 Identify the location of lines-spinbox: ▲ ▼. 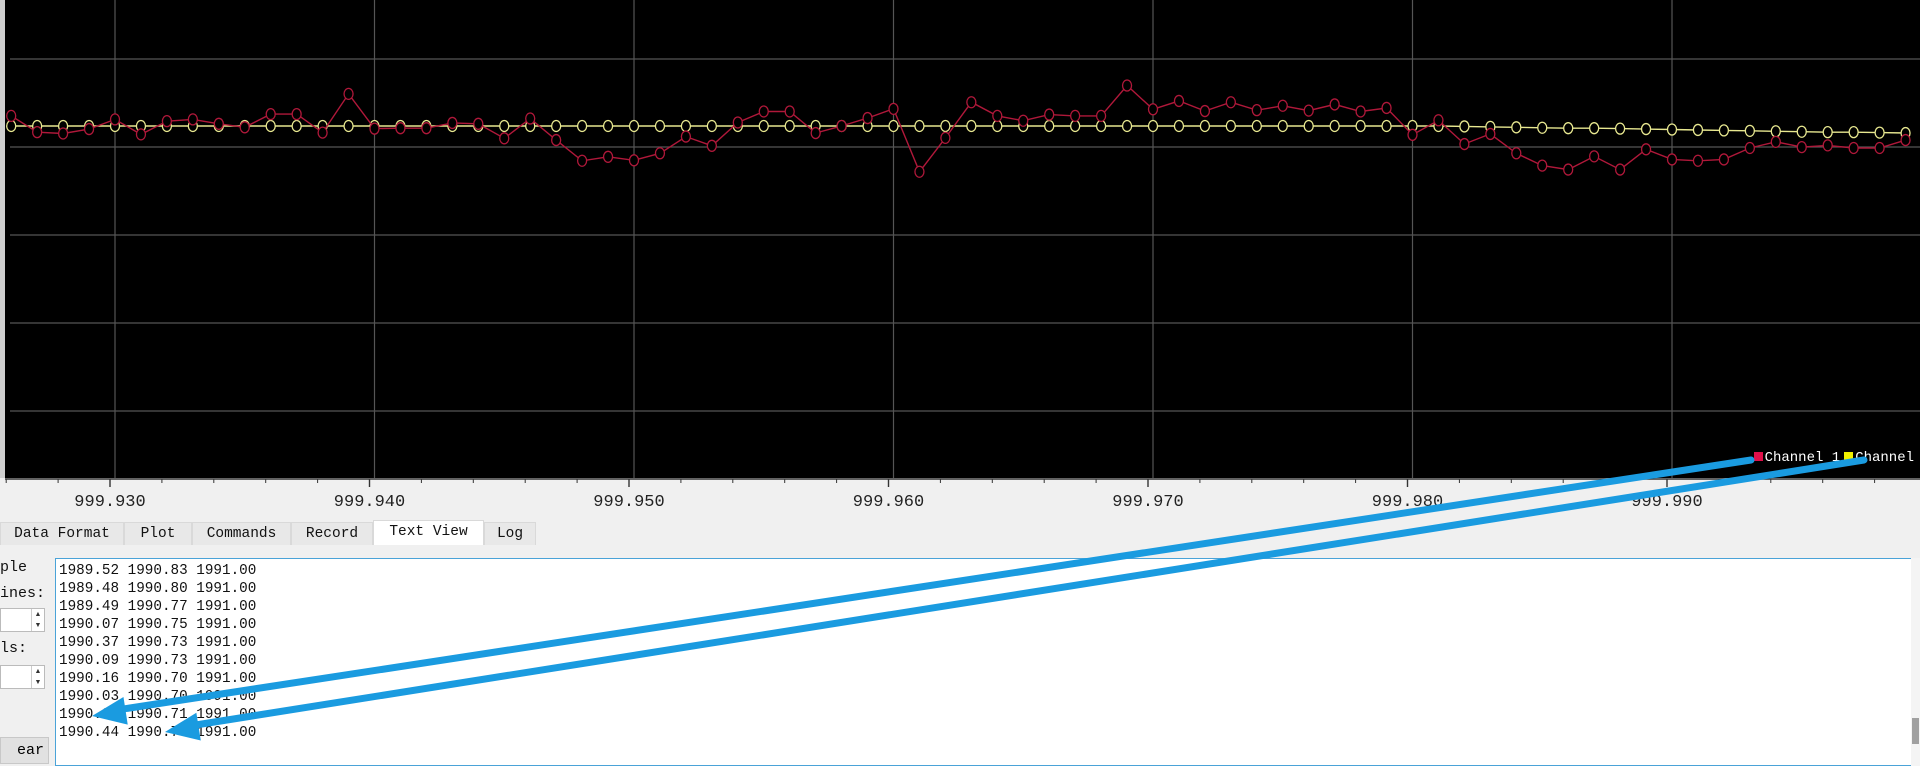
(22, 620).